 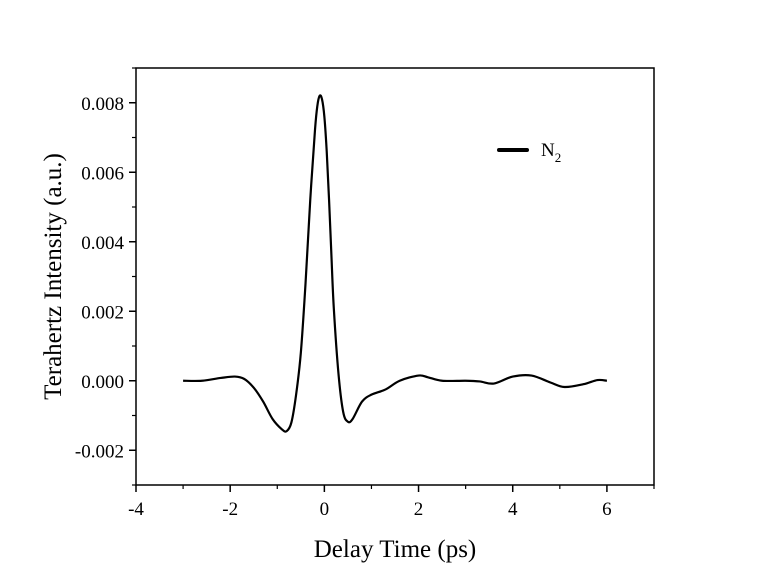 What do you see at coordinates (102, 104) in the screenshot?
I see `y-tick-label: 0.008` at bounding box center [102, 104].